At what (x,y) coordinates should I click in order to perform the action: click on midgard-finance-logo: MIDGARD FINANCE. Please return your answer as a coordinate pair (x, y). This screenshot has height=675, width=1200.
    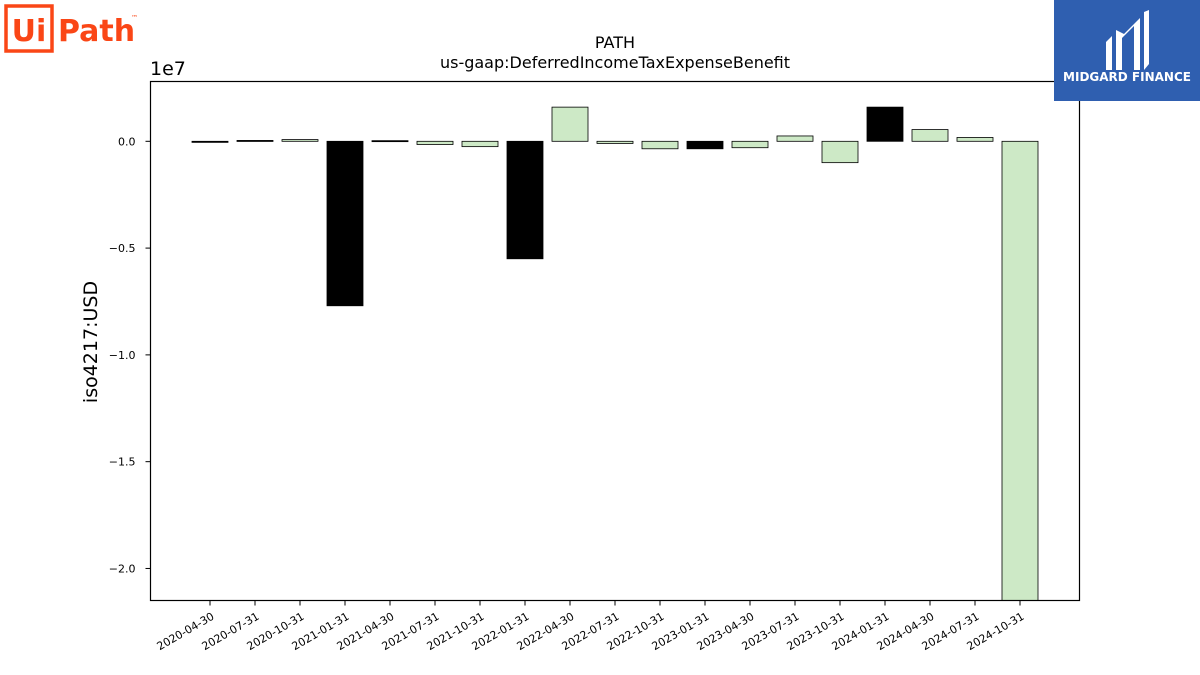
    Looking at the image, I should click on (1127, 50).